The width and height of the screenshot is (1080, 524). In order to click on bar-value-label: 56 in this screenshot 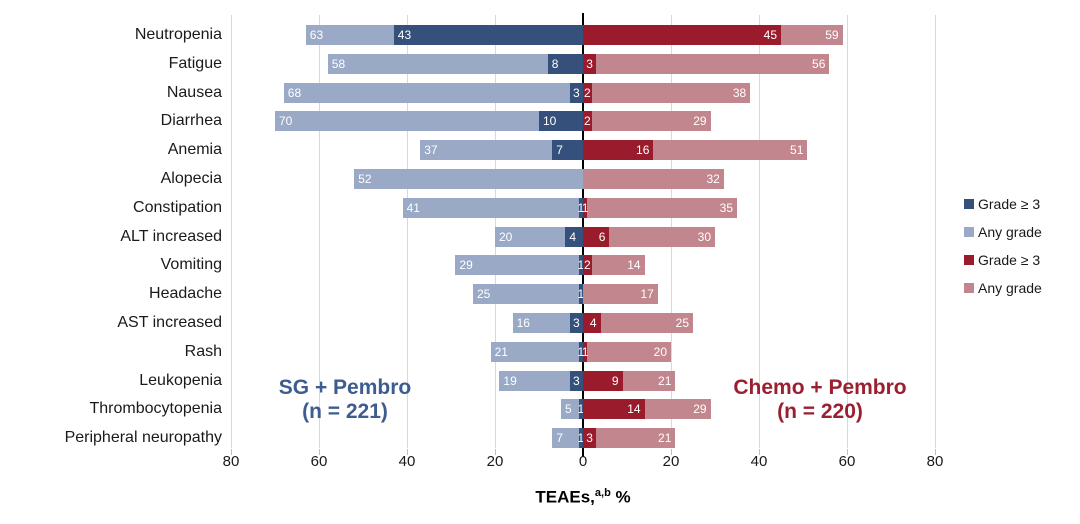, I will do `click(819, 63)`.